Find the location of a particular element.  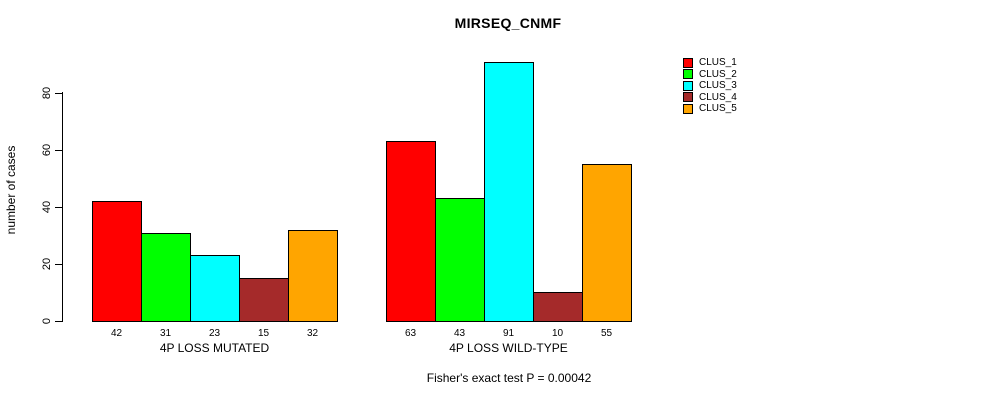

bar-clus_2-group2 is located at coordinates (460, 260).